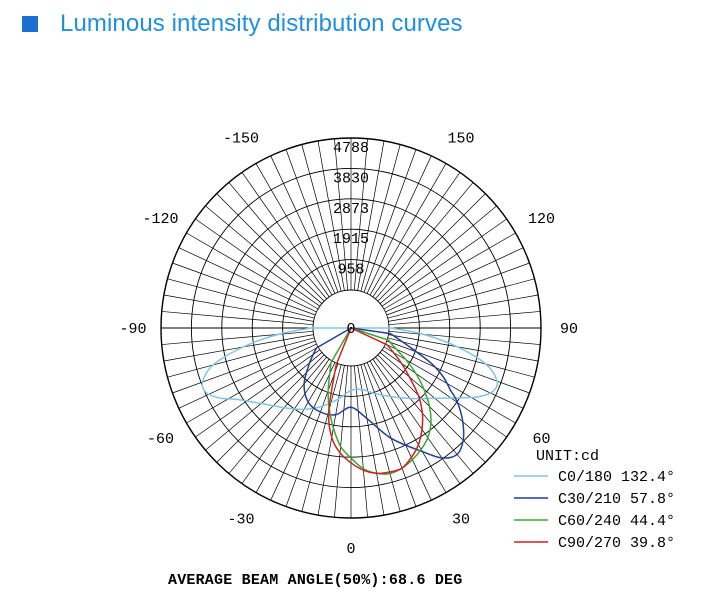 The image size is (723, 595). Describe the element at coordinates (542, 439) in the screenshot. I see `angle-label: 60` at that location.